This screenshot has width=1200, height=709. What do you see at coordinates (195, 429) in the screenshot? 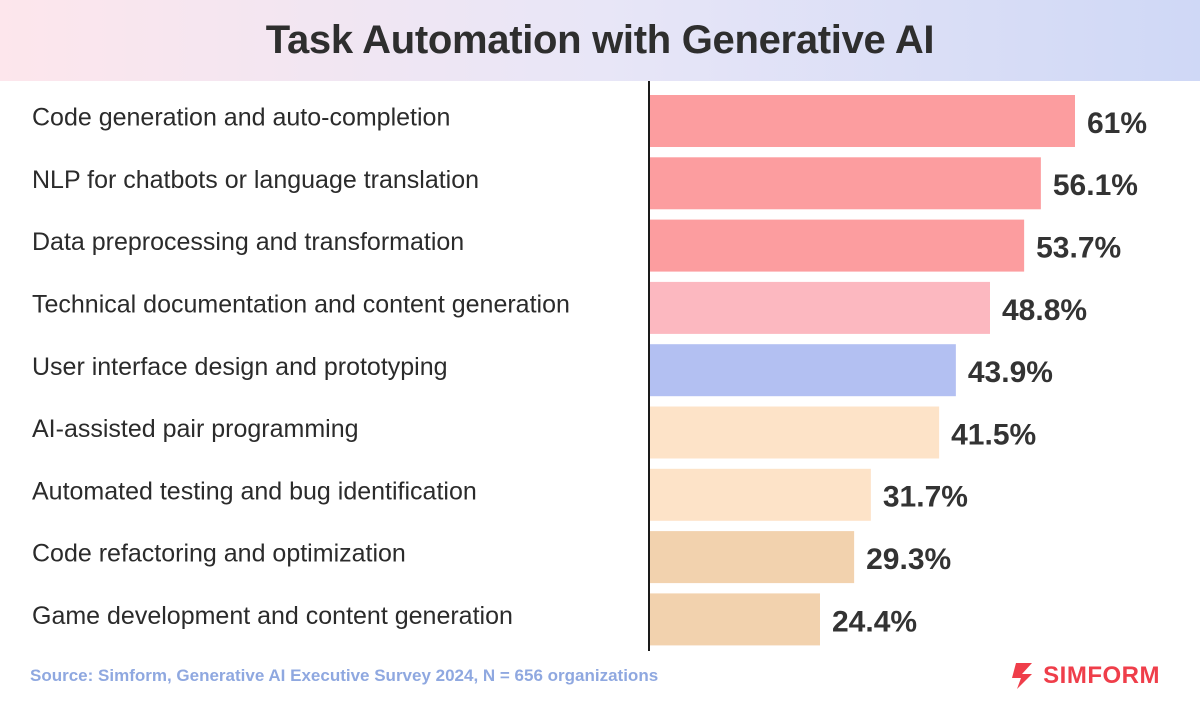
I see `category-label-6: AI-assisted pair programming` at bounding box center [195, 429].